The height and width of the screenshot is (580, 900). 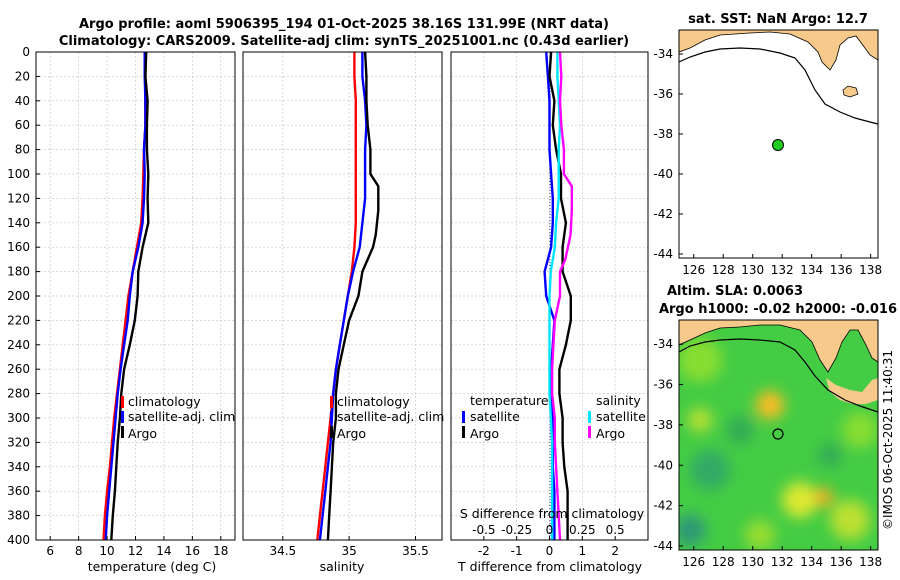 What do you see at coordinates (18, 320) in the screenshot?
I see `y-tick-label: 220` at bounding box center [18, 320].